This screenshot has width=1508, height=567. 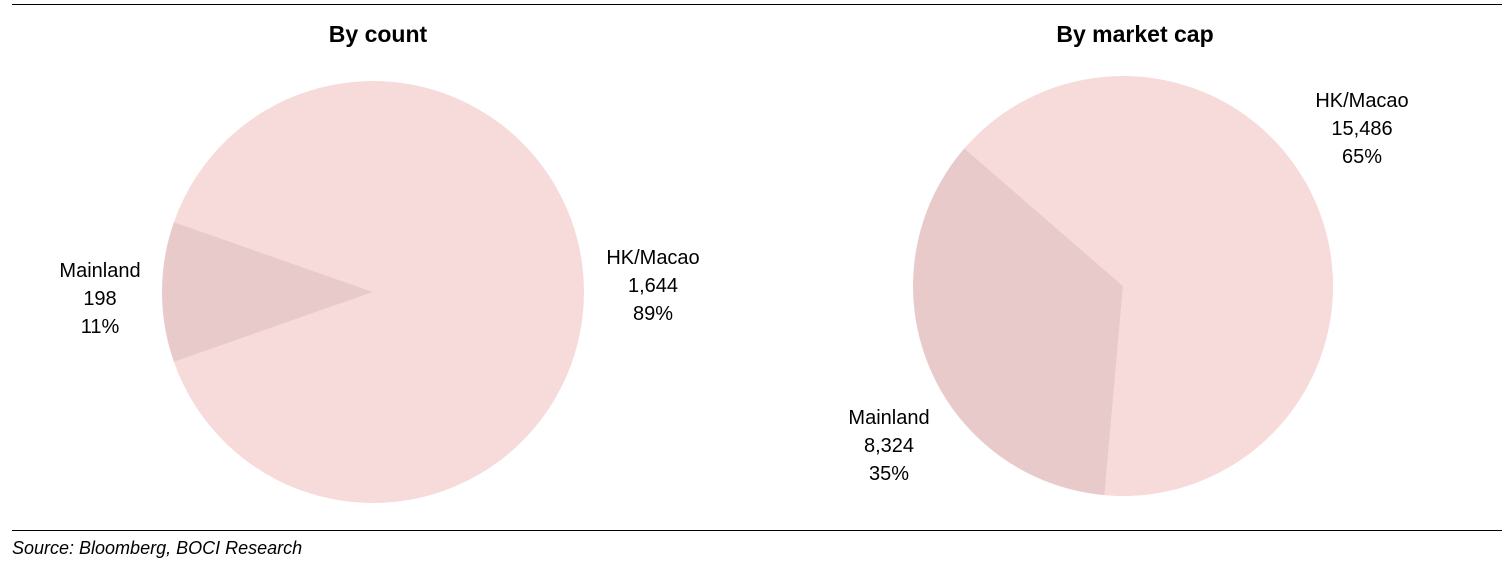 I want to click on source-note: Source: Bloomberg, BOCI Research, so click(x=157, y=548).